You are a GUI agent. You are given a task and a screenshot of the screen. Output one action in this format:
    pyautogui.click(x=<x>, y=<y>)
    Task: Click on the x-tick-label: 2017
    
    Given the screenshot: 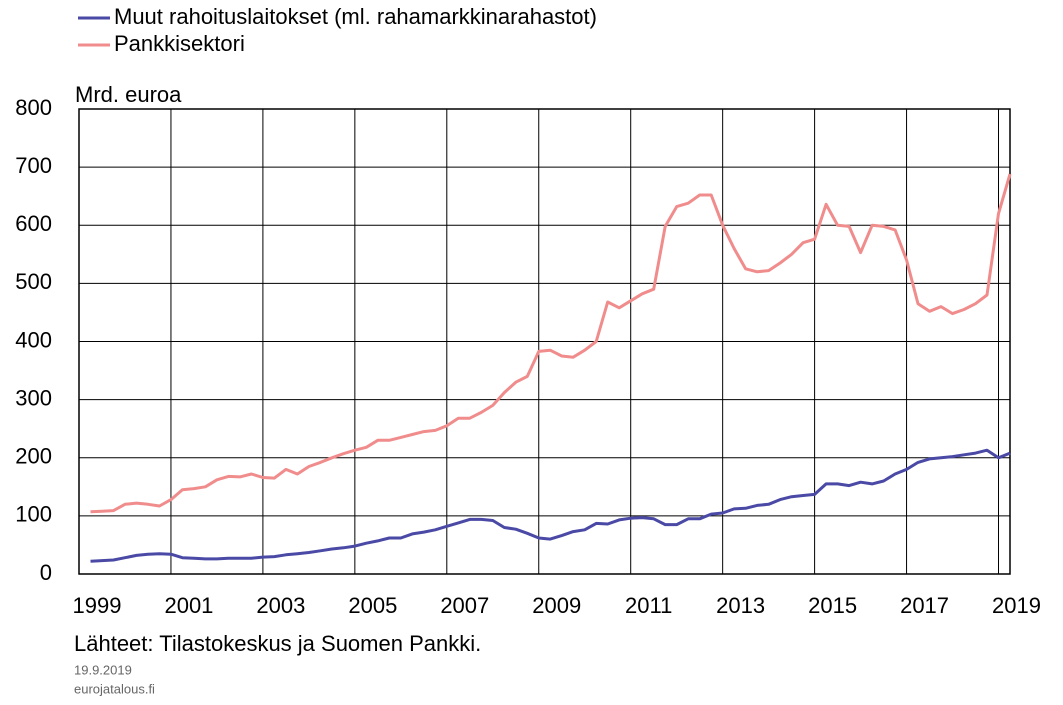 What is the action you would take?
    pyautogui.click(x=924, y=605)
    